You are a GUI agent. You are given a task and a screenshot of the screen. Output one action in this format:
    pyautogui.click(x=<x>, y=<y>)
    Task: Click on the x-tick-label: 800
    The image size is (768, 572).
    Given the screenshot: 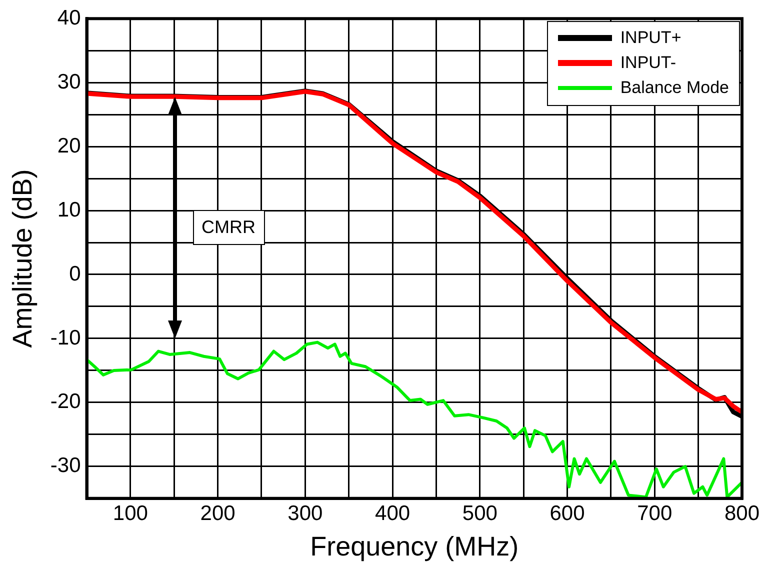 What is the action you would take?
    pyautogui.click(x=742, y=513)
    